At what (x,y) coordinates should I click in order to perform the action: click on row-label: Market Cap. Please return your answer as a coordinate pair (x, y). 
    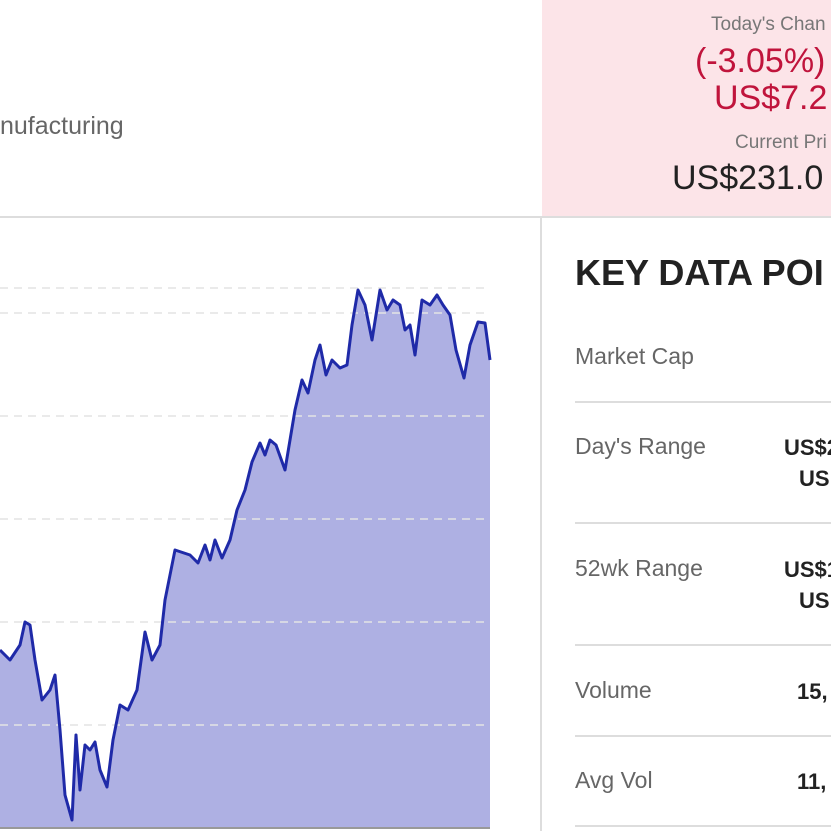
    Looking at the image, I should click on (634, 356).